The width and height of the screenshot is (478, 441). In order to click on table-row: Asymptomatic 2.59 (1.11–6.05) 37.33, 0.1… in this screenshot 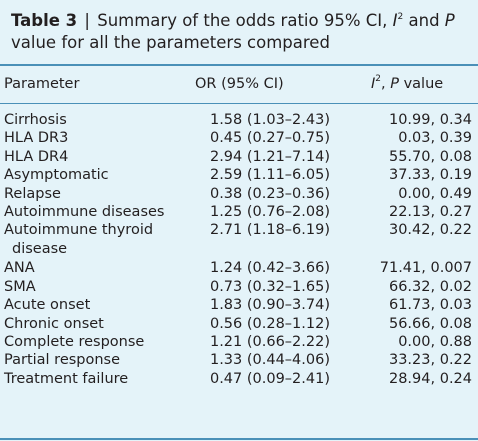, I will do `click(239, 175)`.